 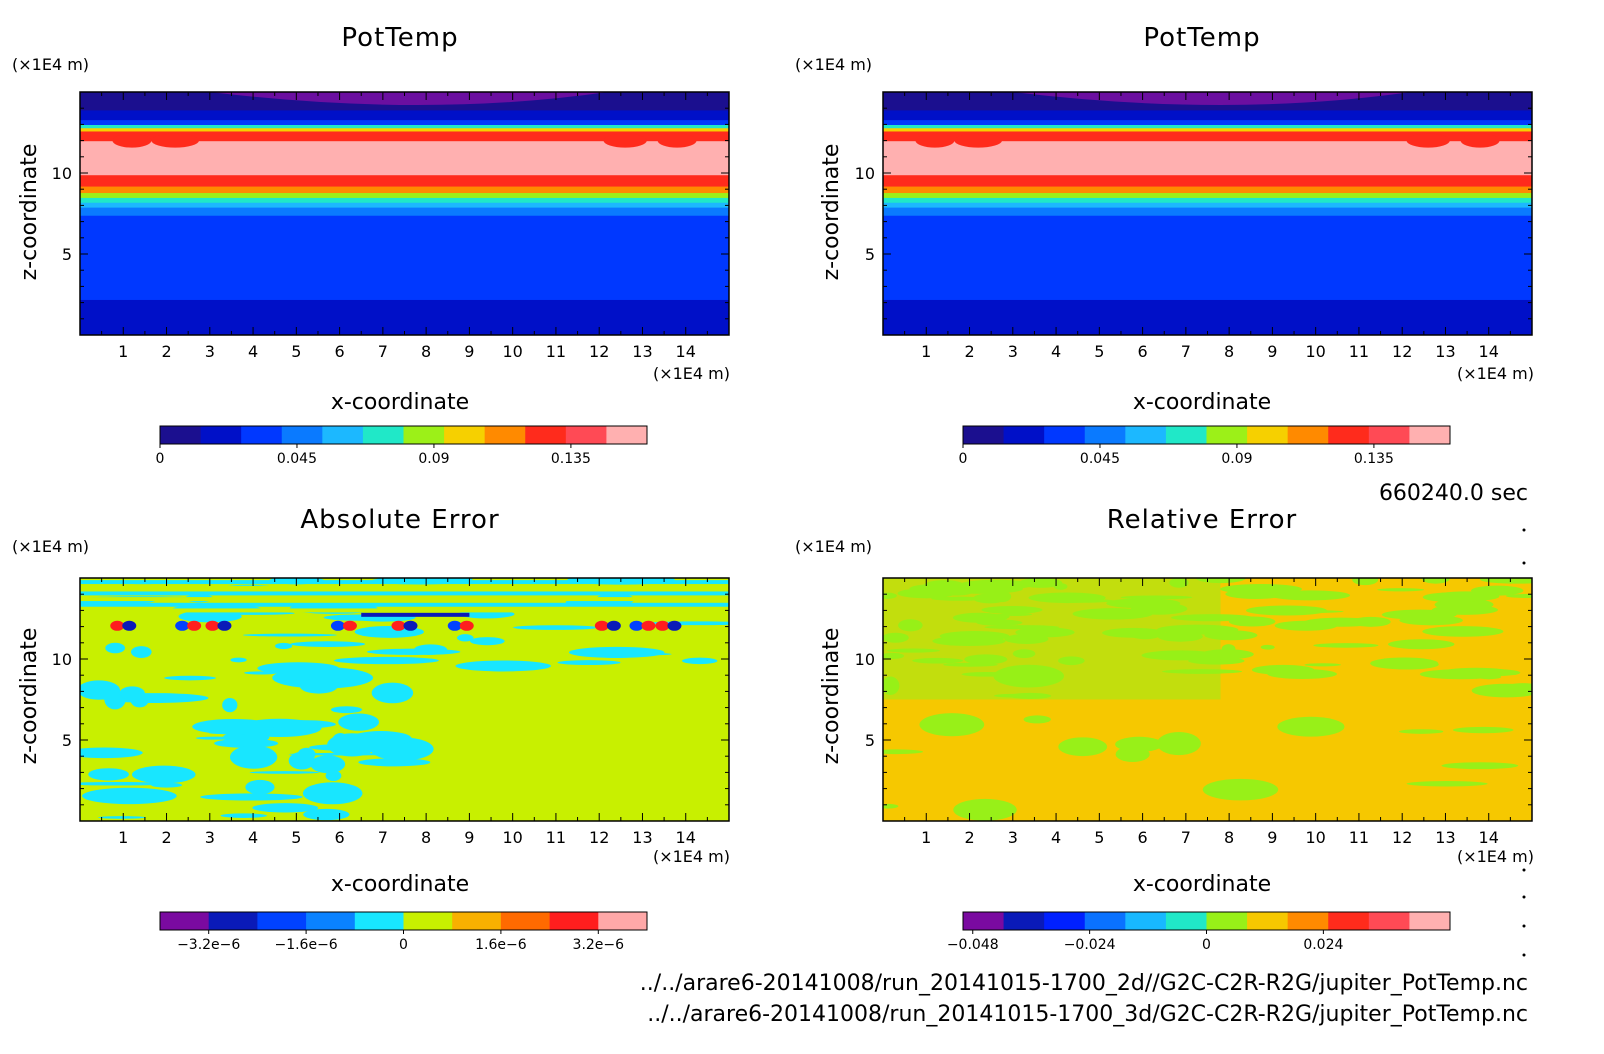 What do you see at coordinates (556, 837) in the screenshot?
I see `panel-3-x-tick-label: 11` at bounding box center [556, 837].